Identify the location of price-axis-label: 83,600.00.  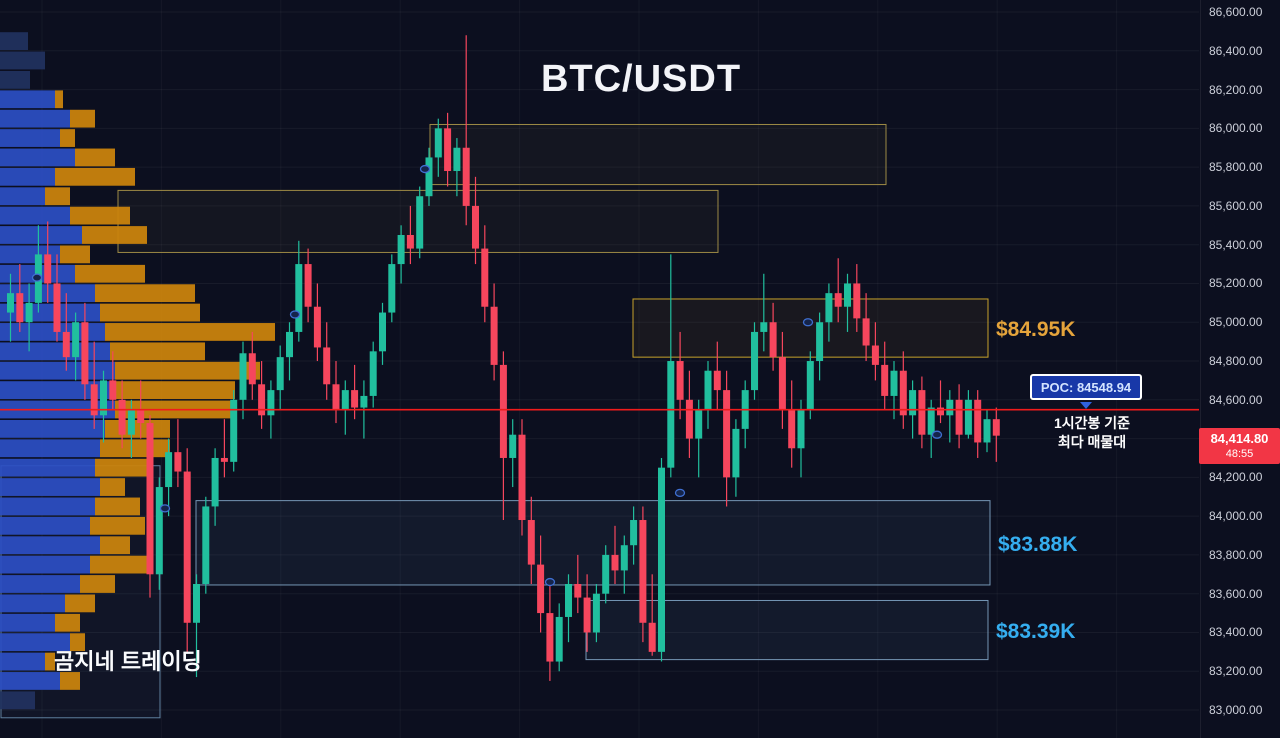
(1236, 593).